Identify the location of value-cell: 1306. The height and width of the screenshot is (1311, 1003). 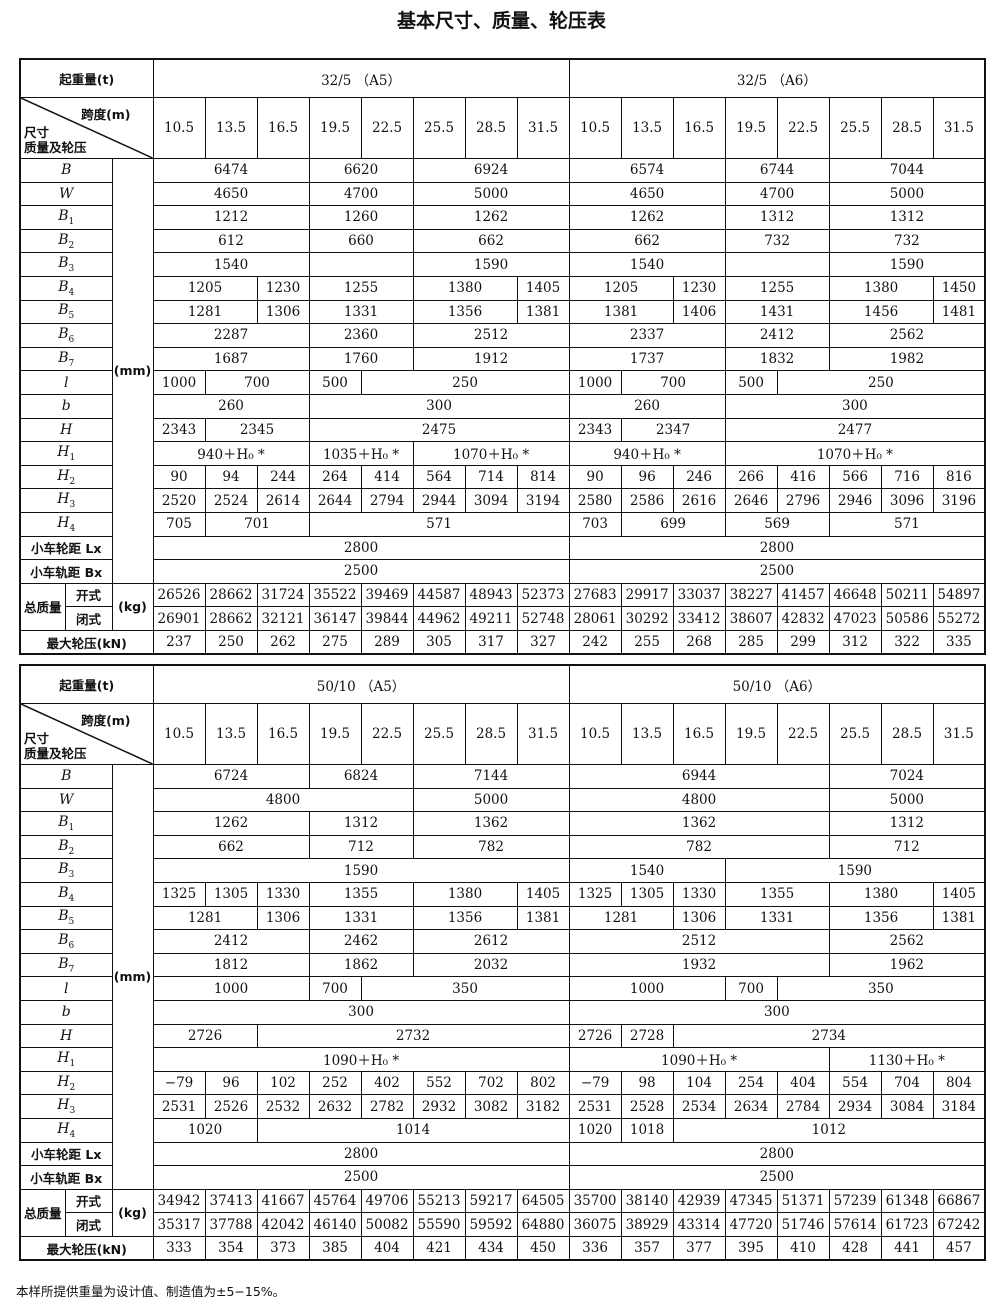
(283, 312).